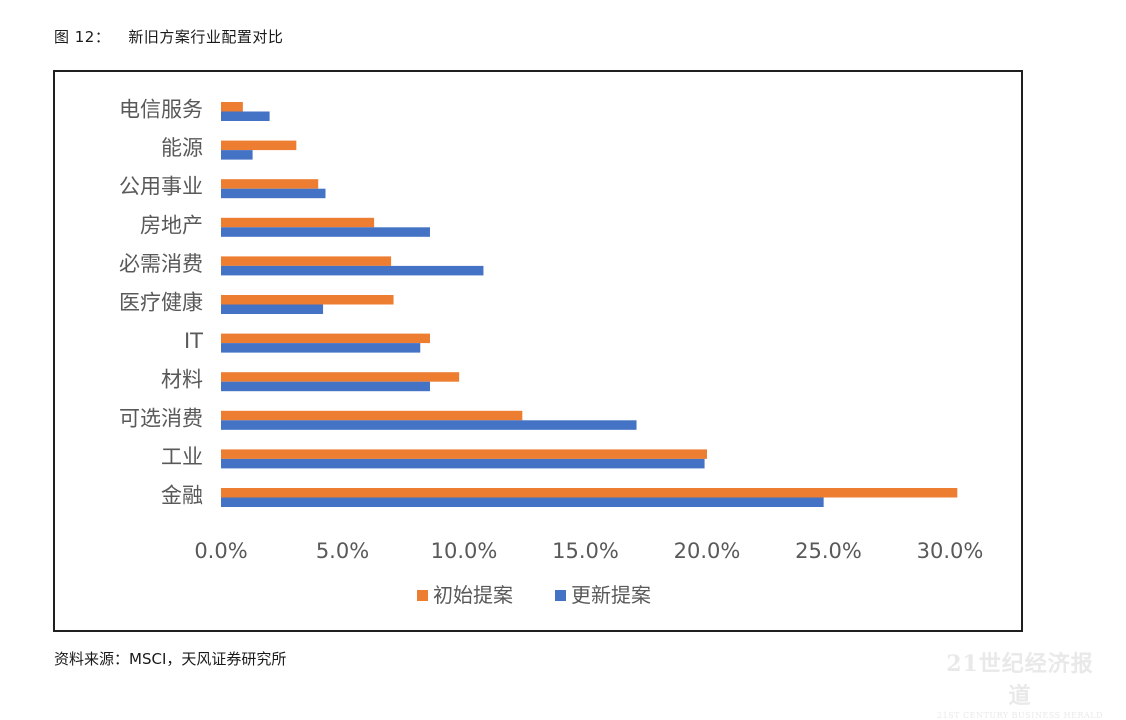  I want to click on category-label: 工业, so click(182, 457).